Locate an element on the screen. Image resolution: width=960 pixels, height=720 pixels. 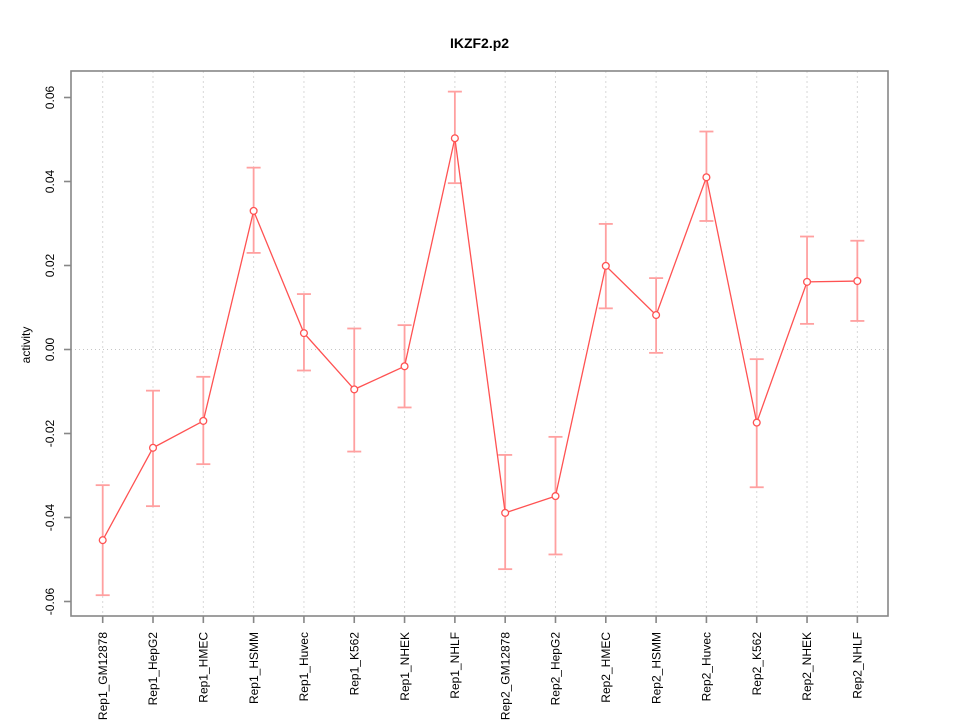
x-tick-label: Rep2_K562 is located at coordinates (757, 664).